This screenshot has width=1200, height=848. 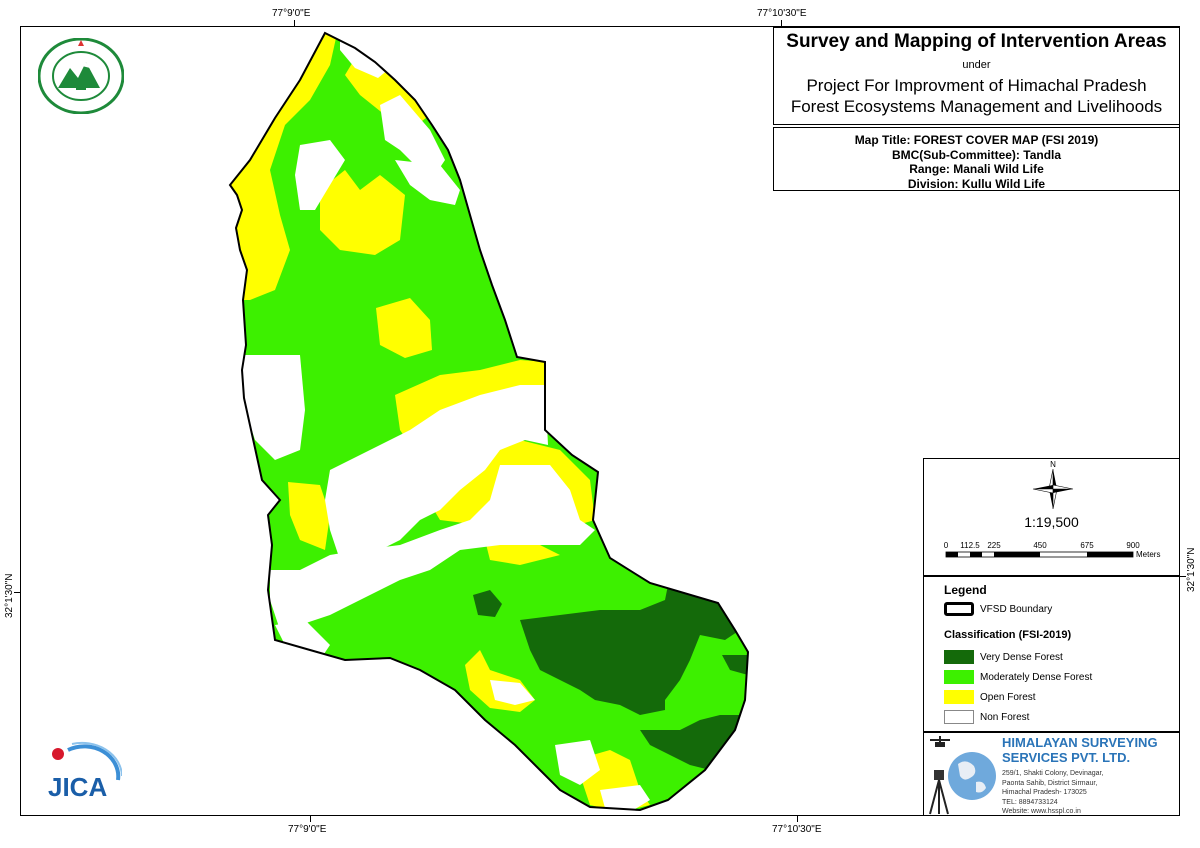 What do you see at coordinates (976, 65) in the screenshot?
I see `under-label: under` at bounding box center [976, 65].